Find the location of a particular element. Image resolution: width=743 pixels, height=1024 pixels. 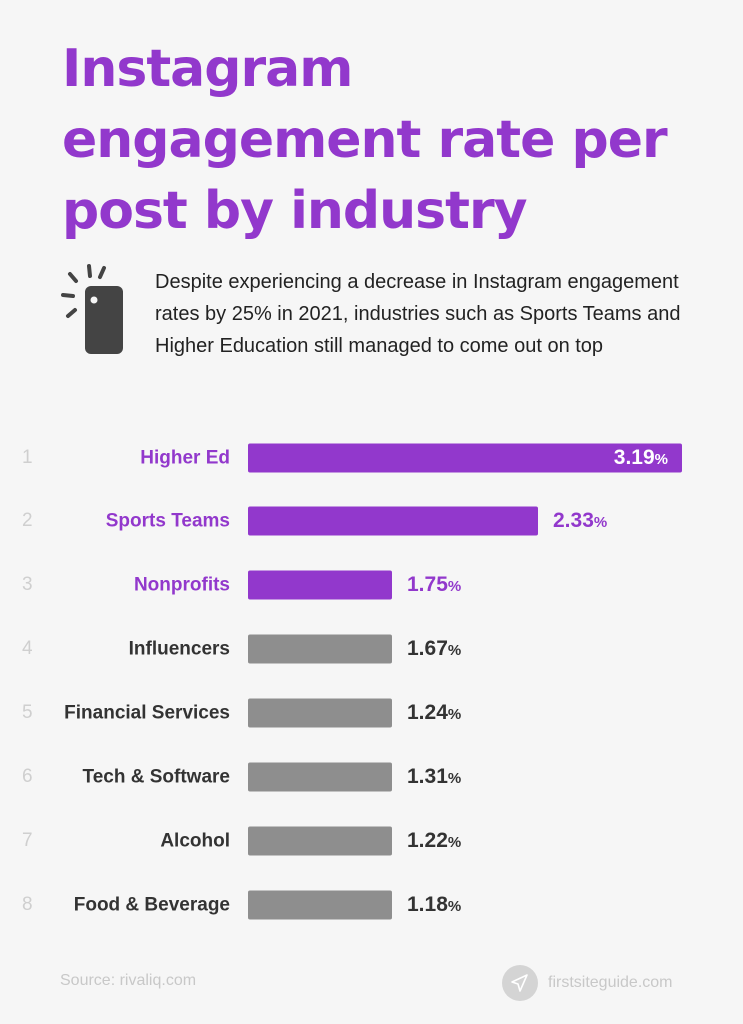

paper-plane-icon is located at coordinates (520, 983).